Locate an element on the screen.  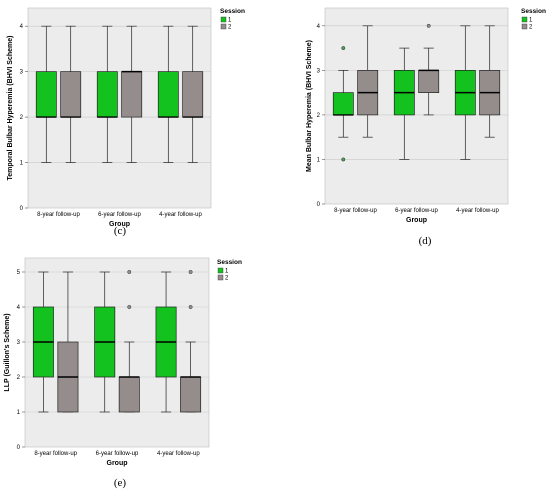
panel-caption: (e) is located at coordinates (120, 483).